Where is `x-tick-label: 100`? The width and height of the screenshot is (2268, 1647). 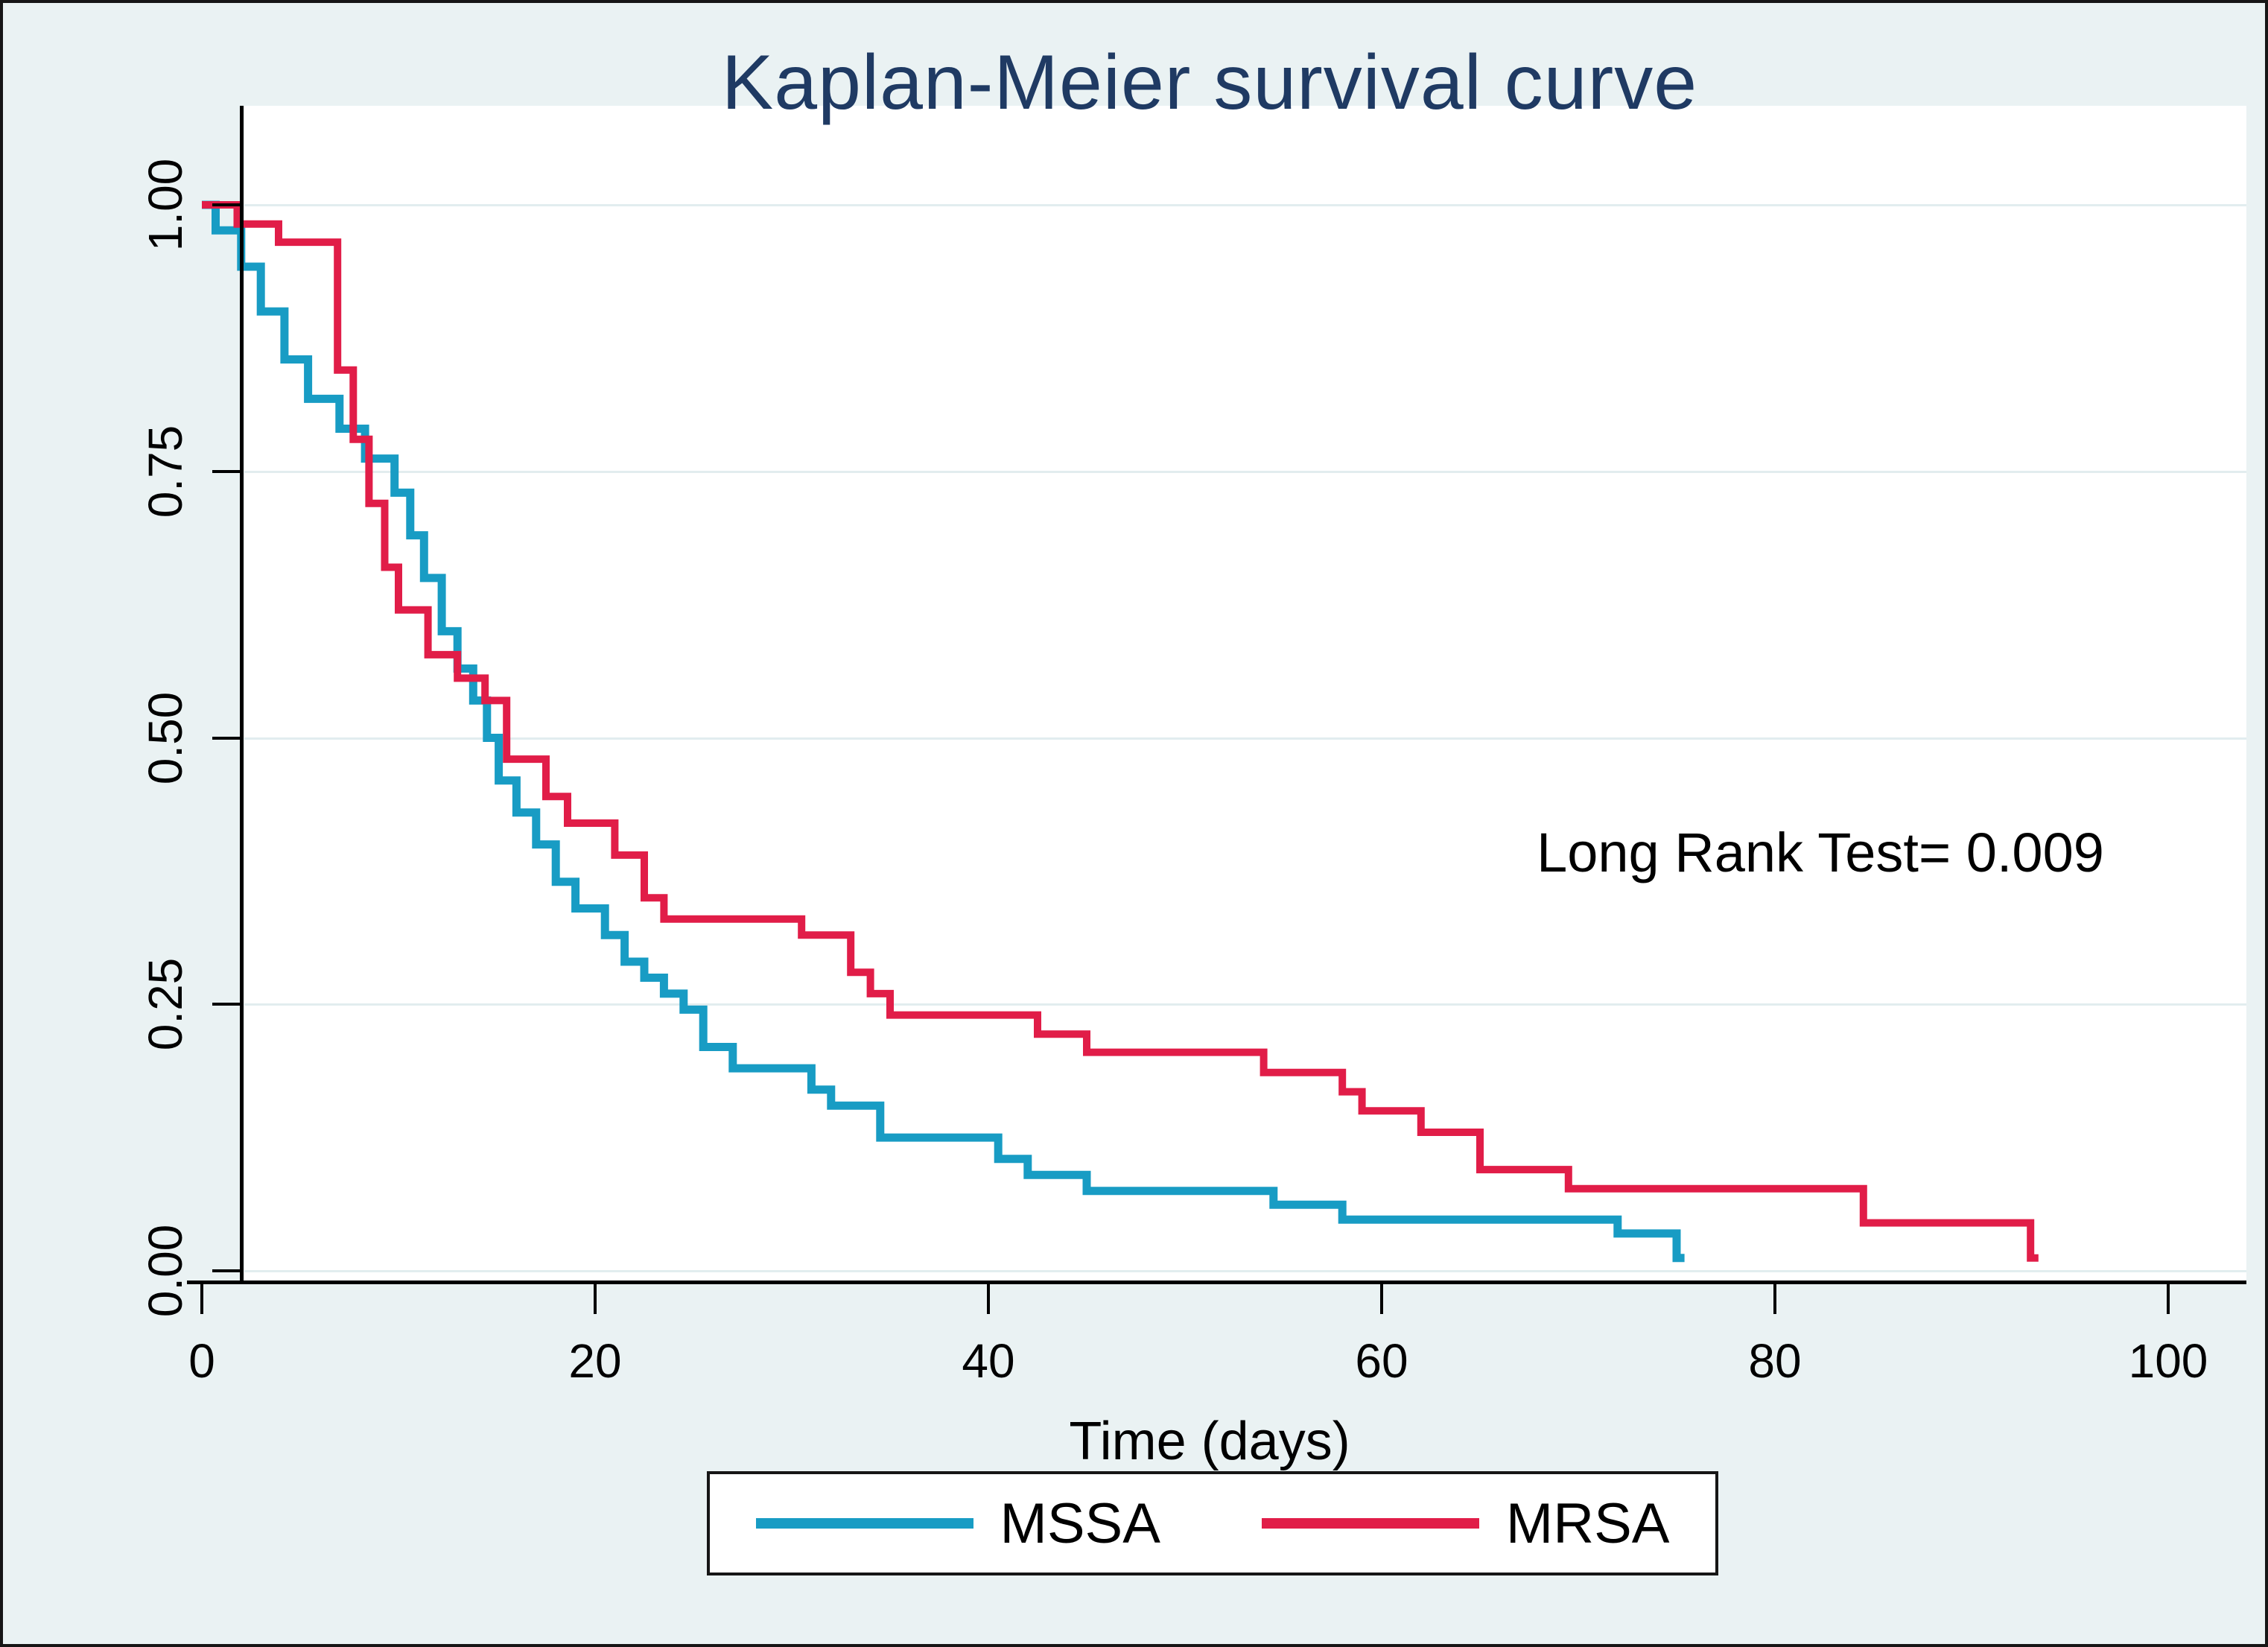 x-tick-label: 100 is located at coordinates (2168, 1361).